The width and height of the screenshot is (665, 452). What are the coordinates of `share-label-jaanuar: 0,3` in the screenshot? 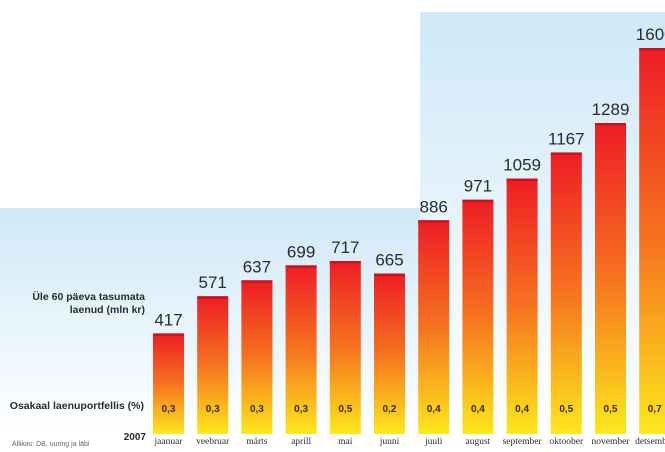 It's located at (169, 409).